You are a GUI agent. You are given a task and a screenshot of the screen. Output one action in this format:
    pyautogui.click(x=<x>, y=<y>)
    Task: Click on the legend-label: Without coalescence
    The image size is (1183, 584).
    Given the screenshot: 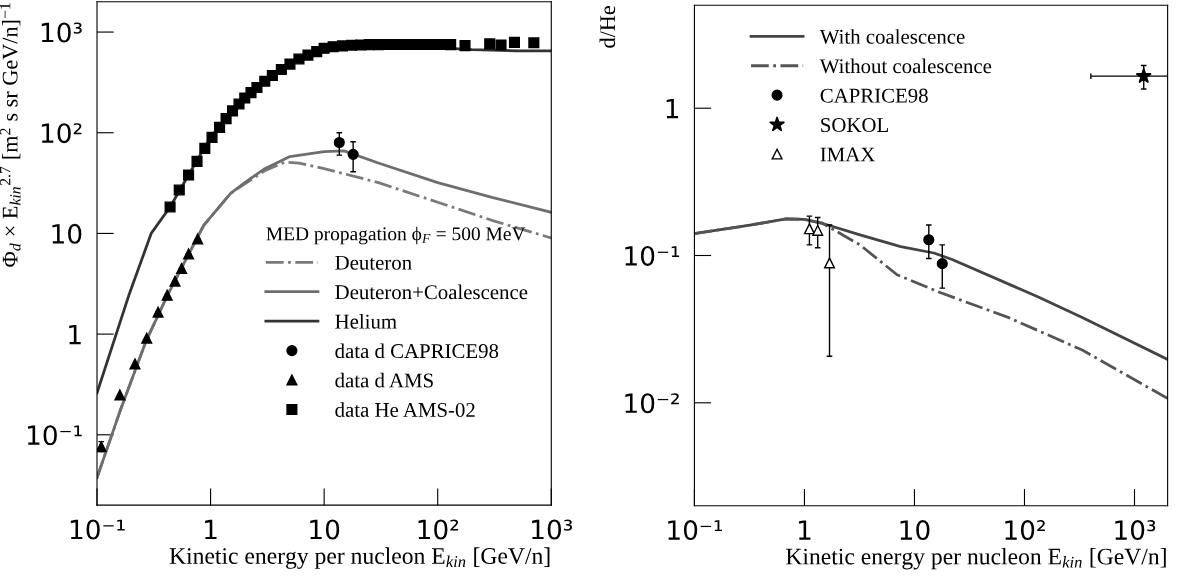 What is the action you would take?
    pyautogui.click(x=905, y=66)
    